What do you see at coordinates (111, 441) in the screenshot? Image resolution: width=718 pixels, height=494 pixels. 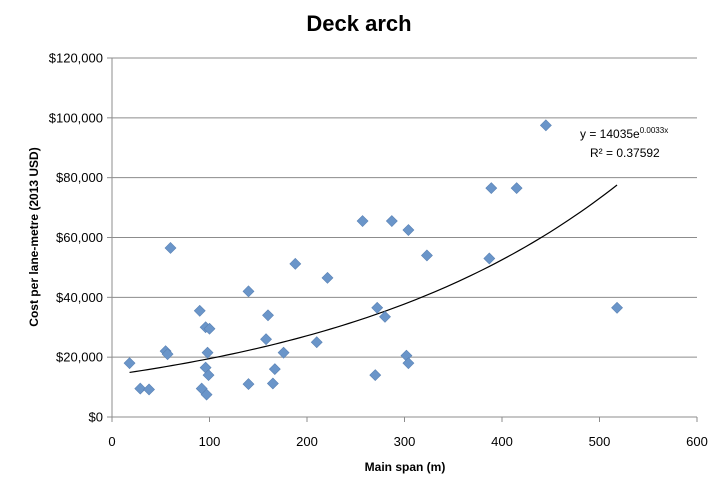 I see `x-tick-label: 0` at bounding box center [111, 441].